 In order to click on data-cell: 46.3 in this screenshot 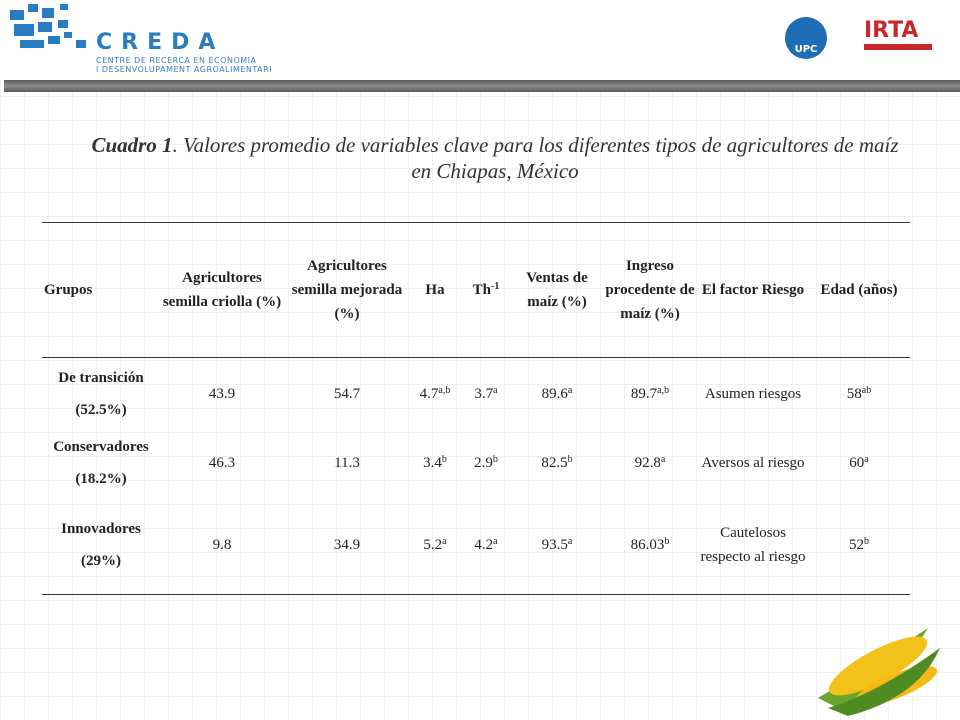, I will do `click(222, 463)`.